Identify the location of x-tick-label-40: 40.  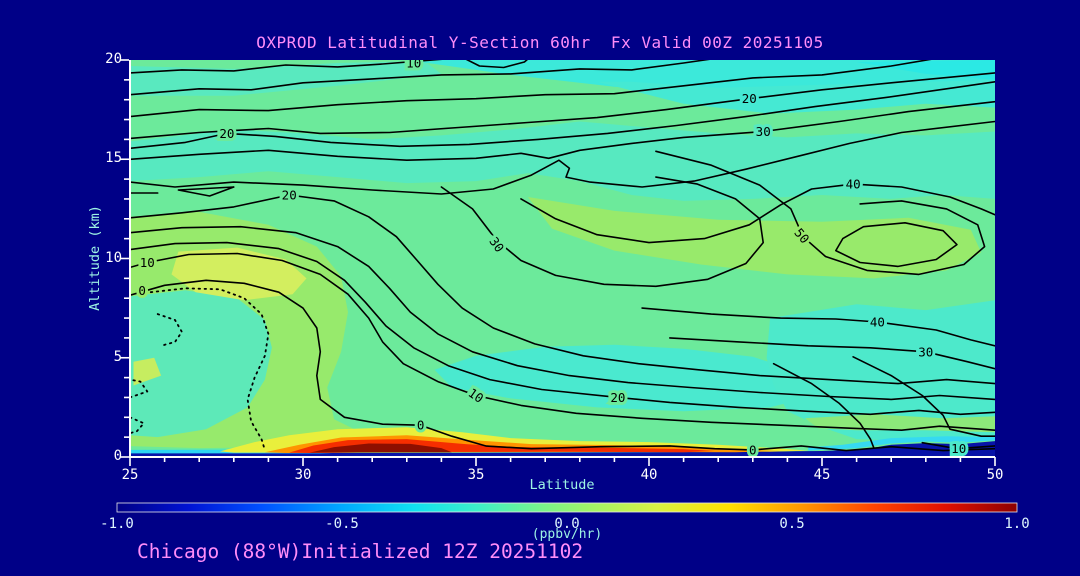
(649, 475).